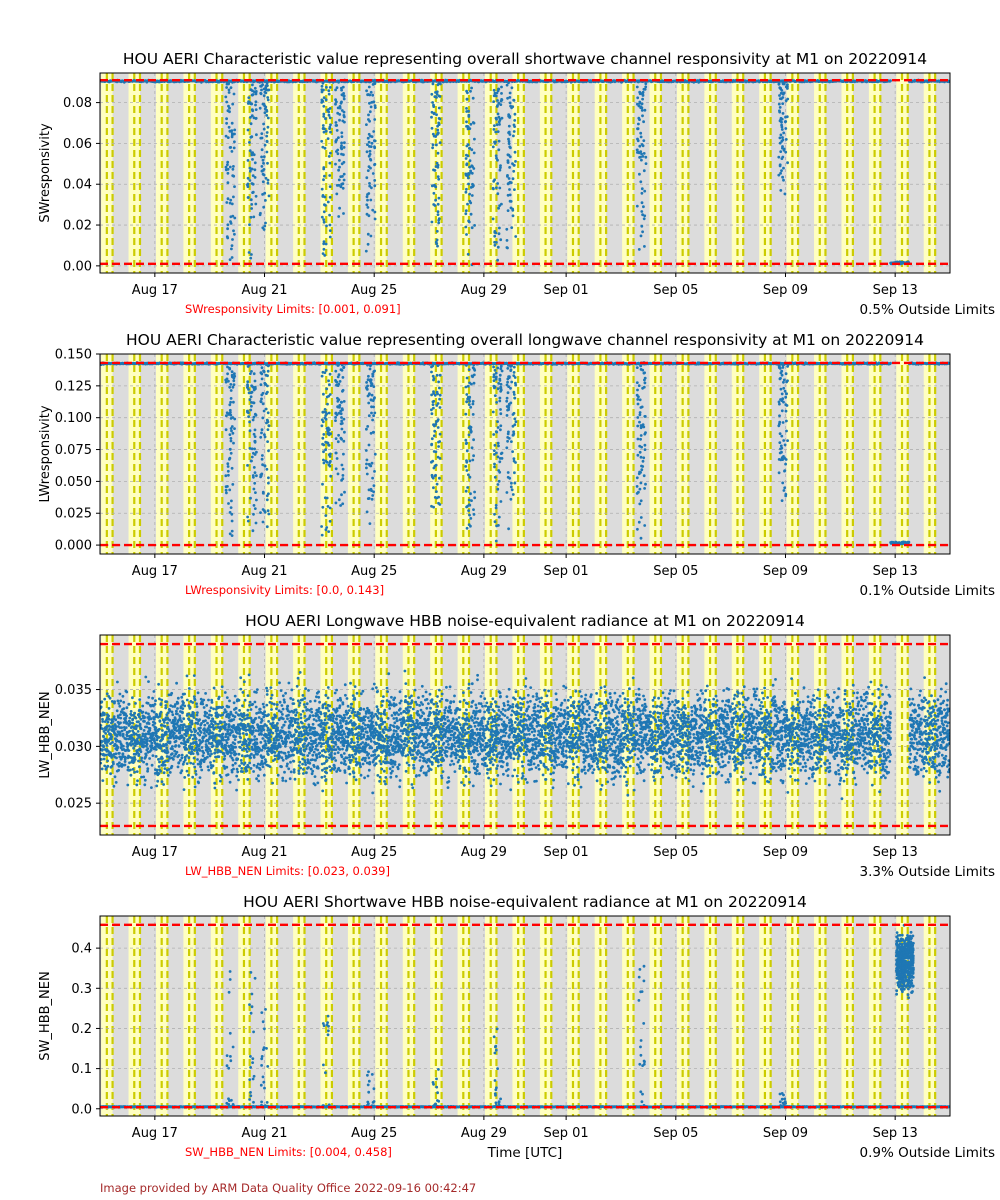  Describe the element at coordinates (77, 103) in the screenshot. I see `y-tick-label: 0.08` at that location.